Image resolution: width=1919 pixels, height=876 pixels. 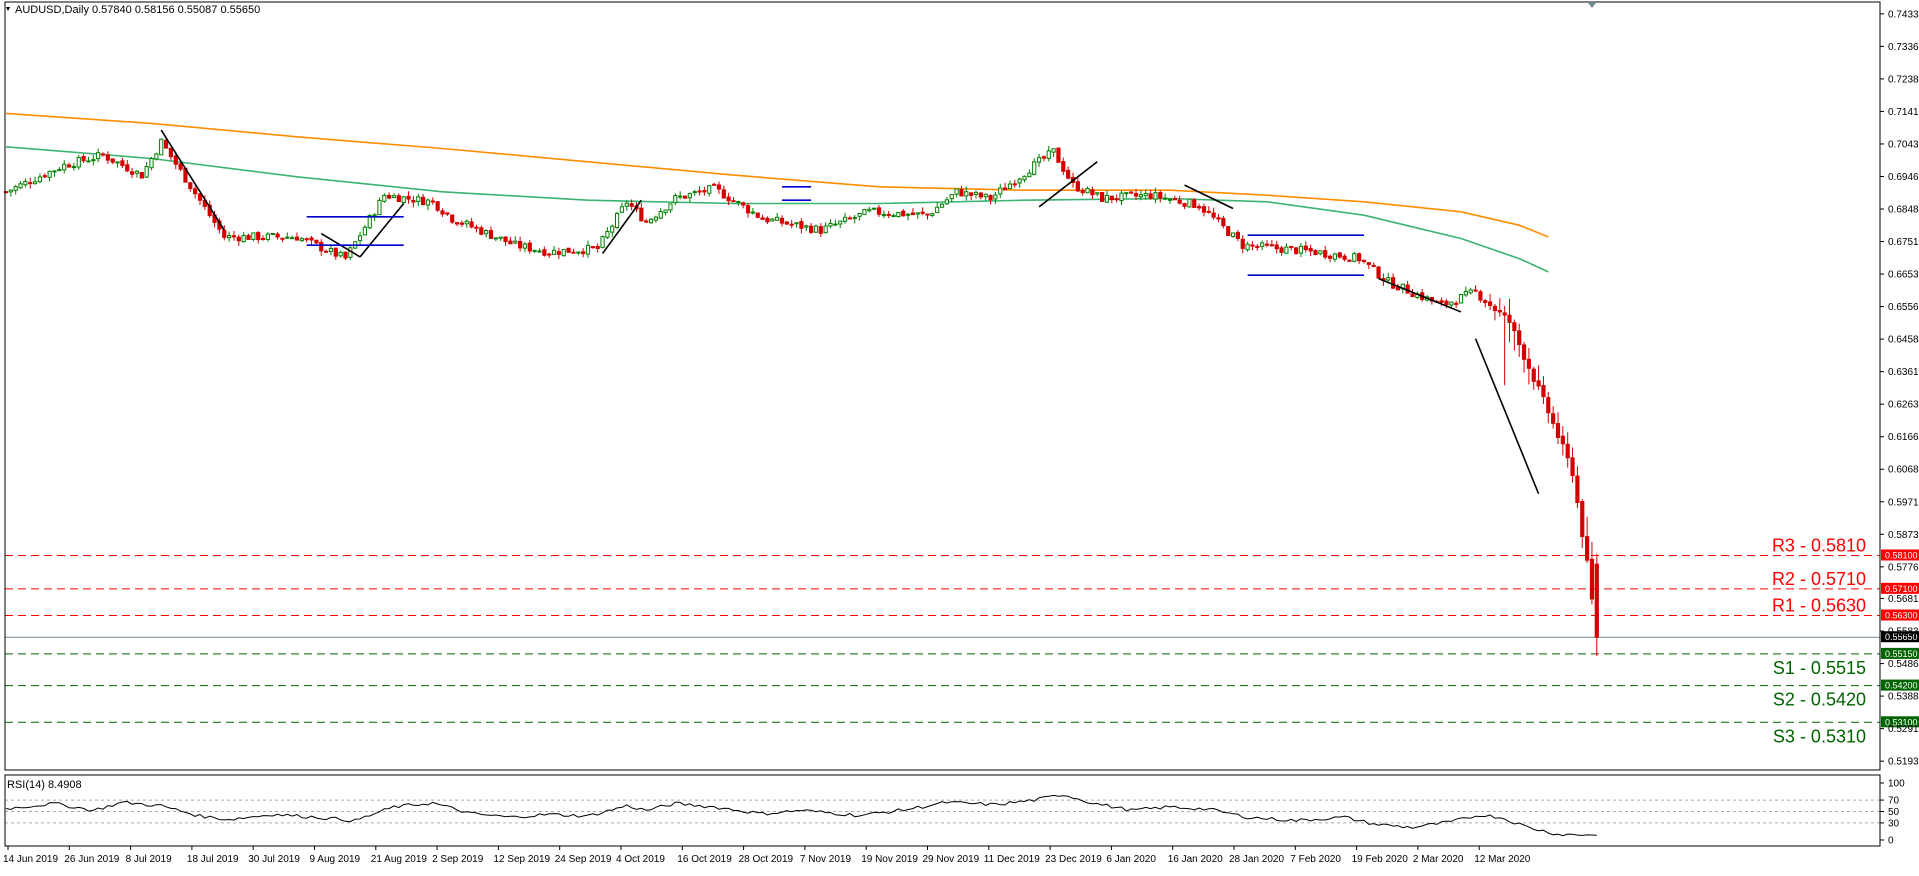 What do you see at coordinates (30, 859) in the screenshot?
I see `time-axis-tick-label: 14 Jun 2019` at bounding box center [30, 859].